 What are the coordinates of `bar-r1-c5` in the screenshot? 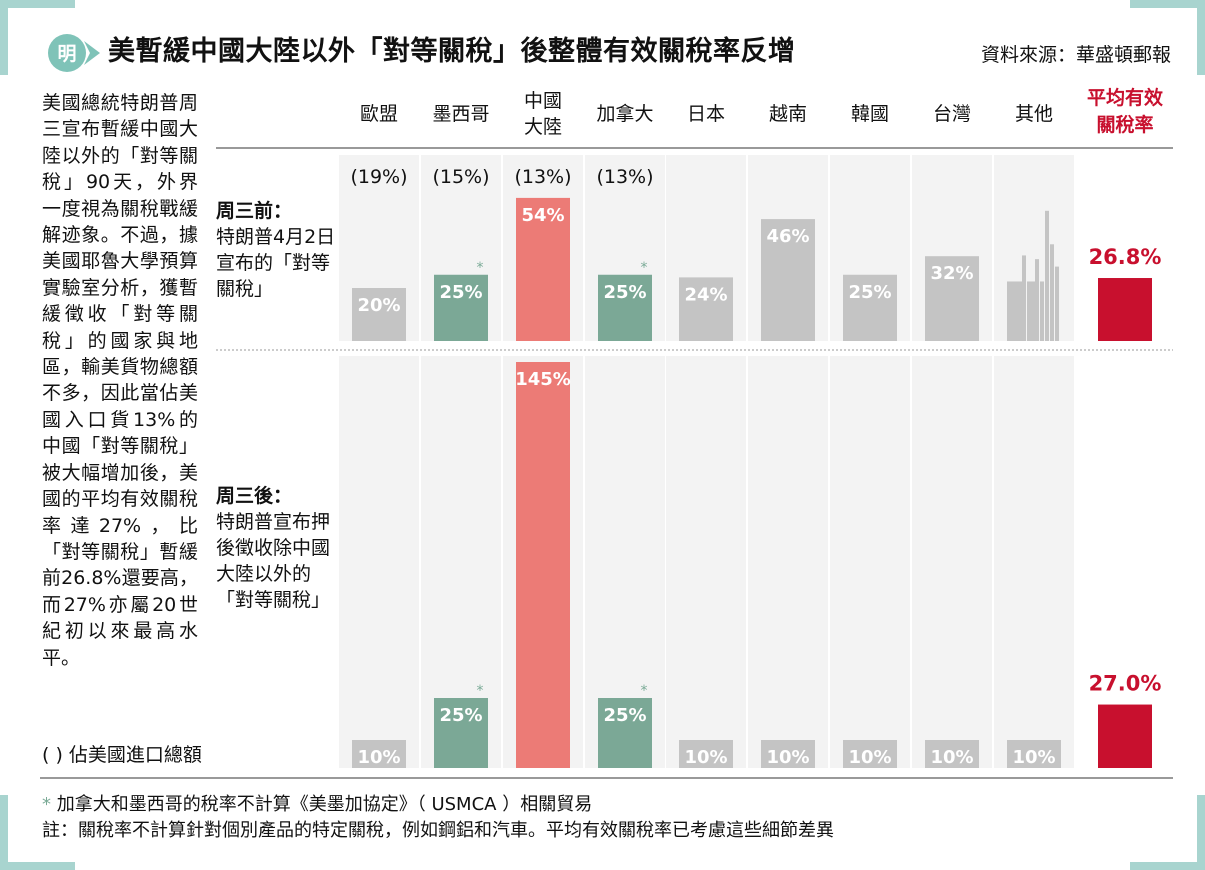 It's located at (788, 754).